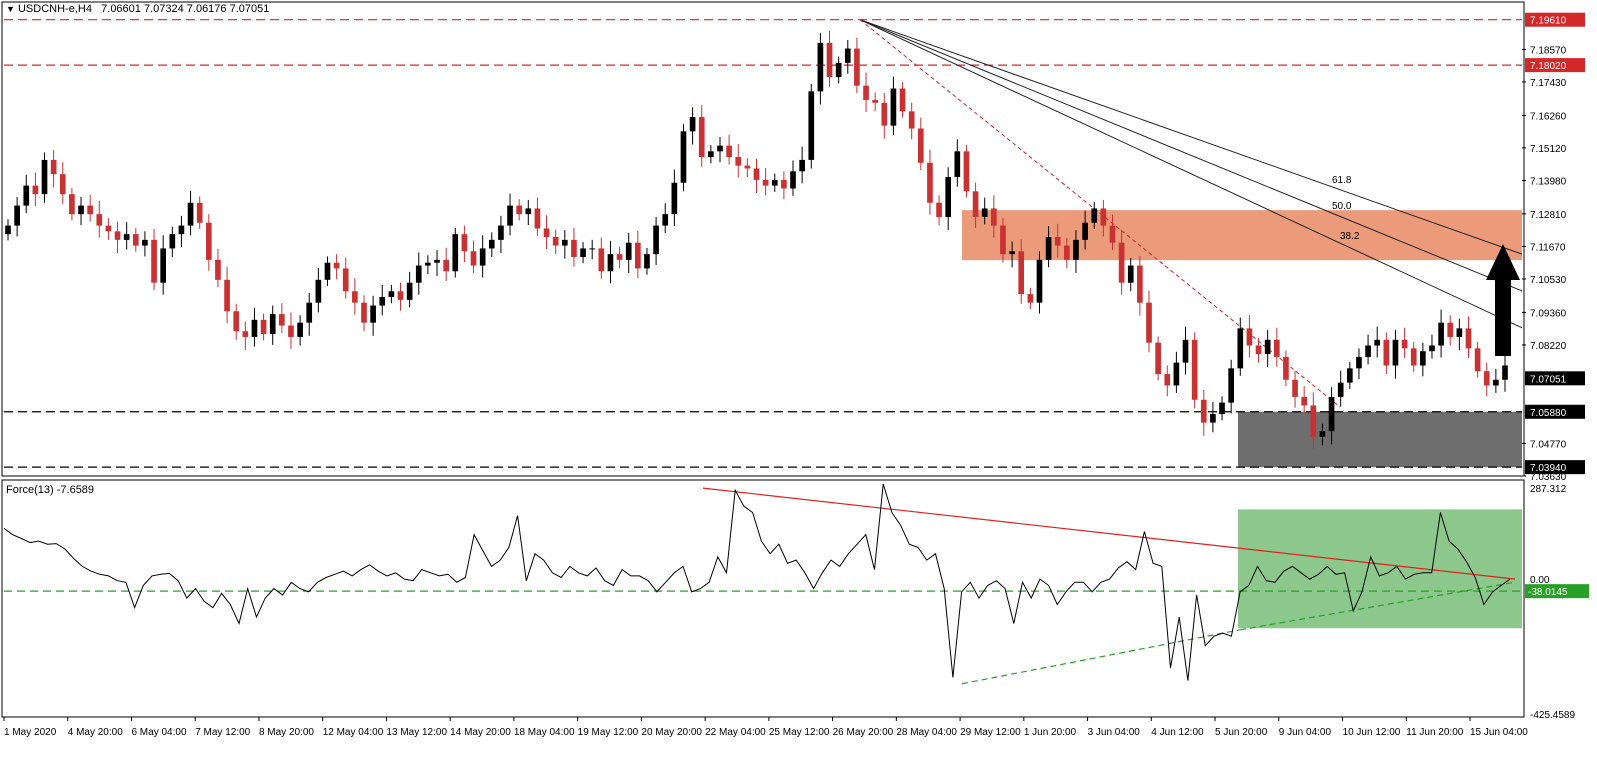  Describe the element at coordinates (1342, 180) in the screenshot. I see `fib-fan-label: 61.8` at that location.